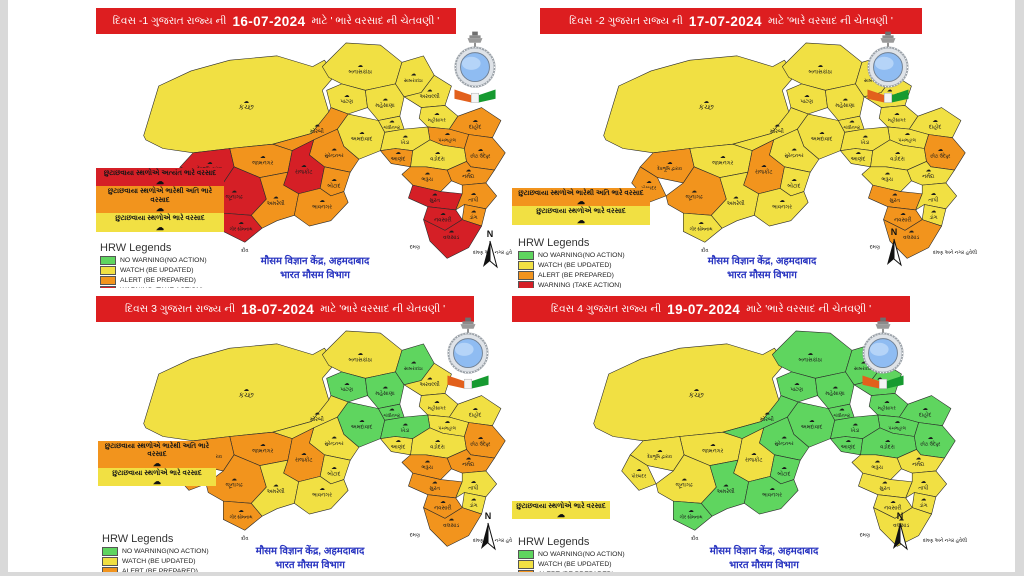 The image size is (1024, 576). What do you see at coordinates (526, 564) in the screenshot?
I see `legend-swatch-watch` at bounding box center [526, 564].